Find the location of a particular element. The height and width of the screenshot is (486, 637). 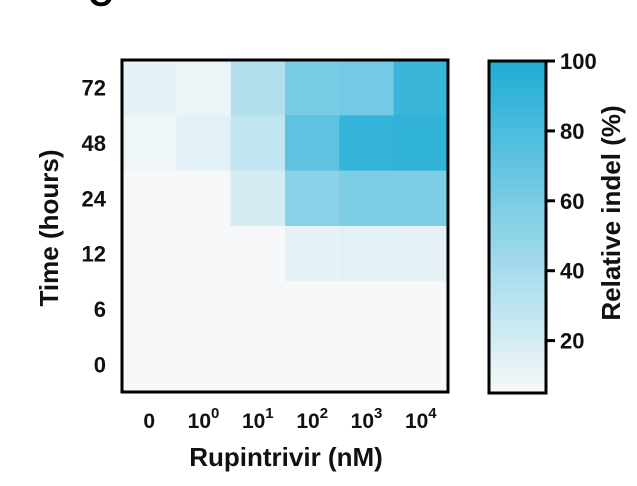

x-tick-label: 10² is located at coordinates (312, 419).